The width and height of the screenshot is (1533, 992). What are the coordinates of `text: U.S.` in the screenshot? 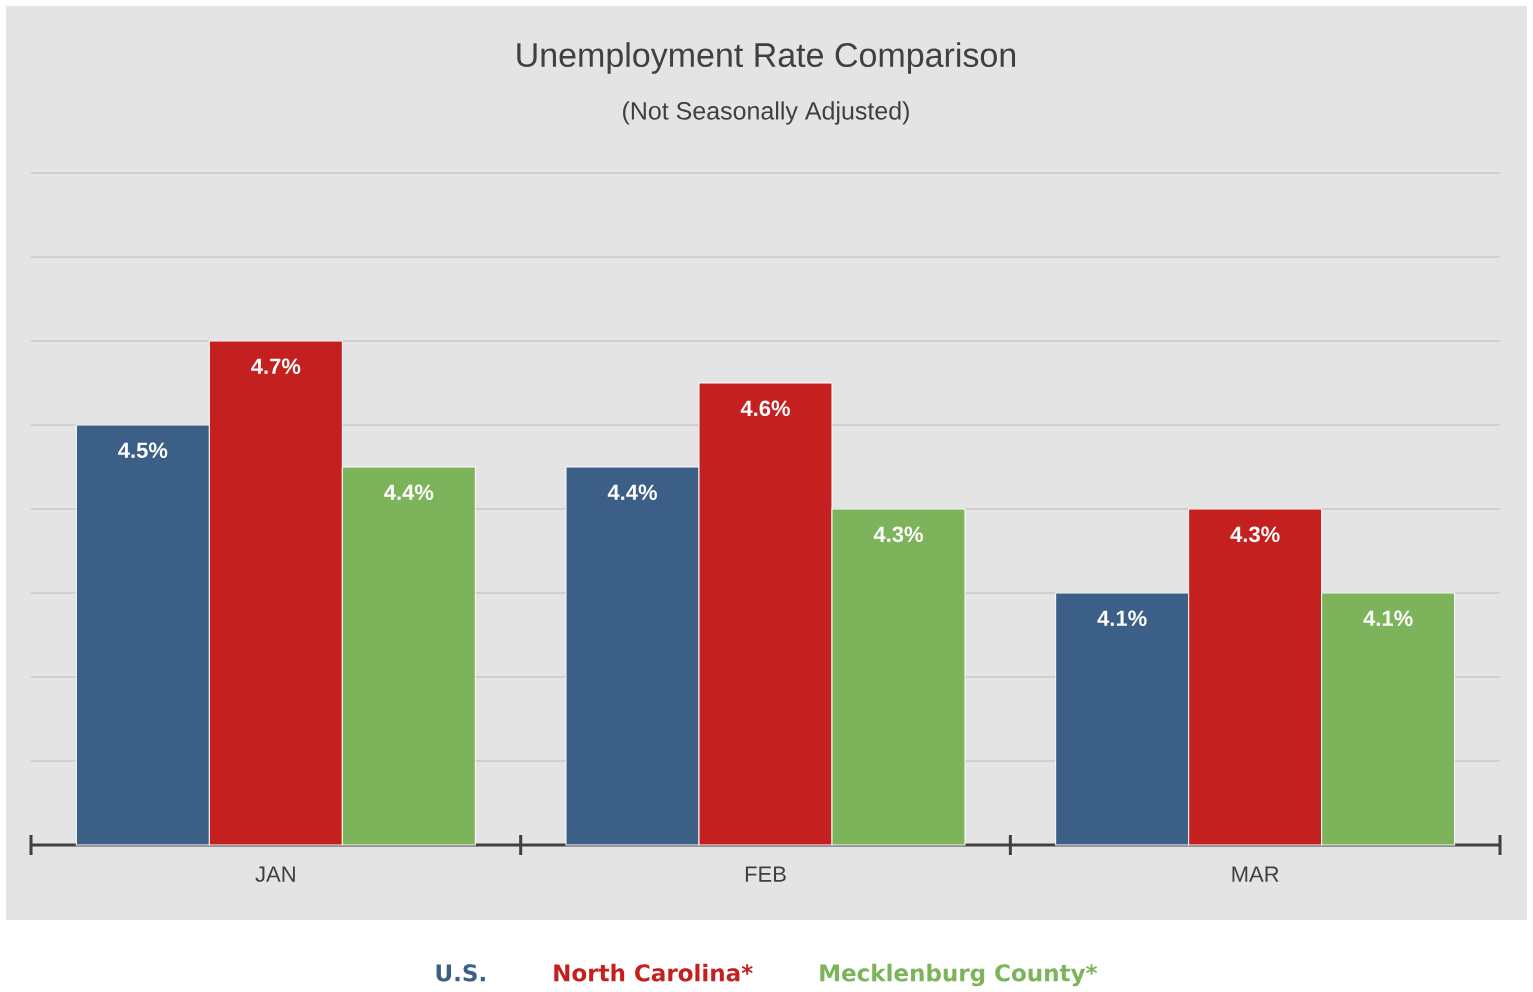 It's located at (460, 973).